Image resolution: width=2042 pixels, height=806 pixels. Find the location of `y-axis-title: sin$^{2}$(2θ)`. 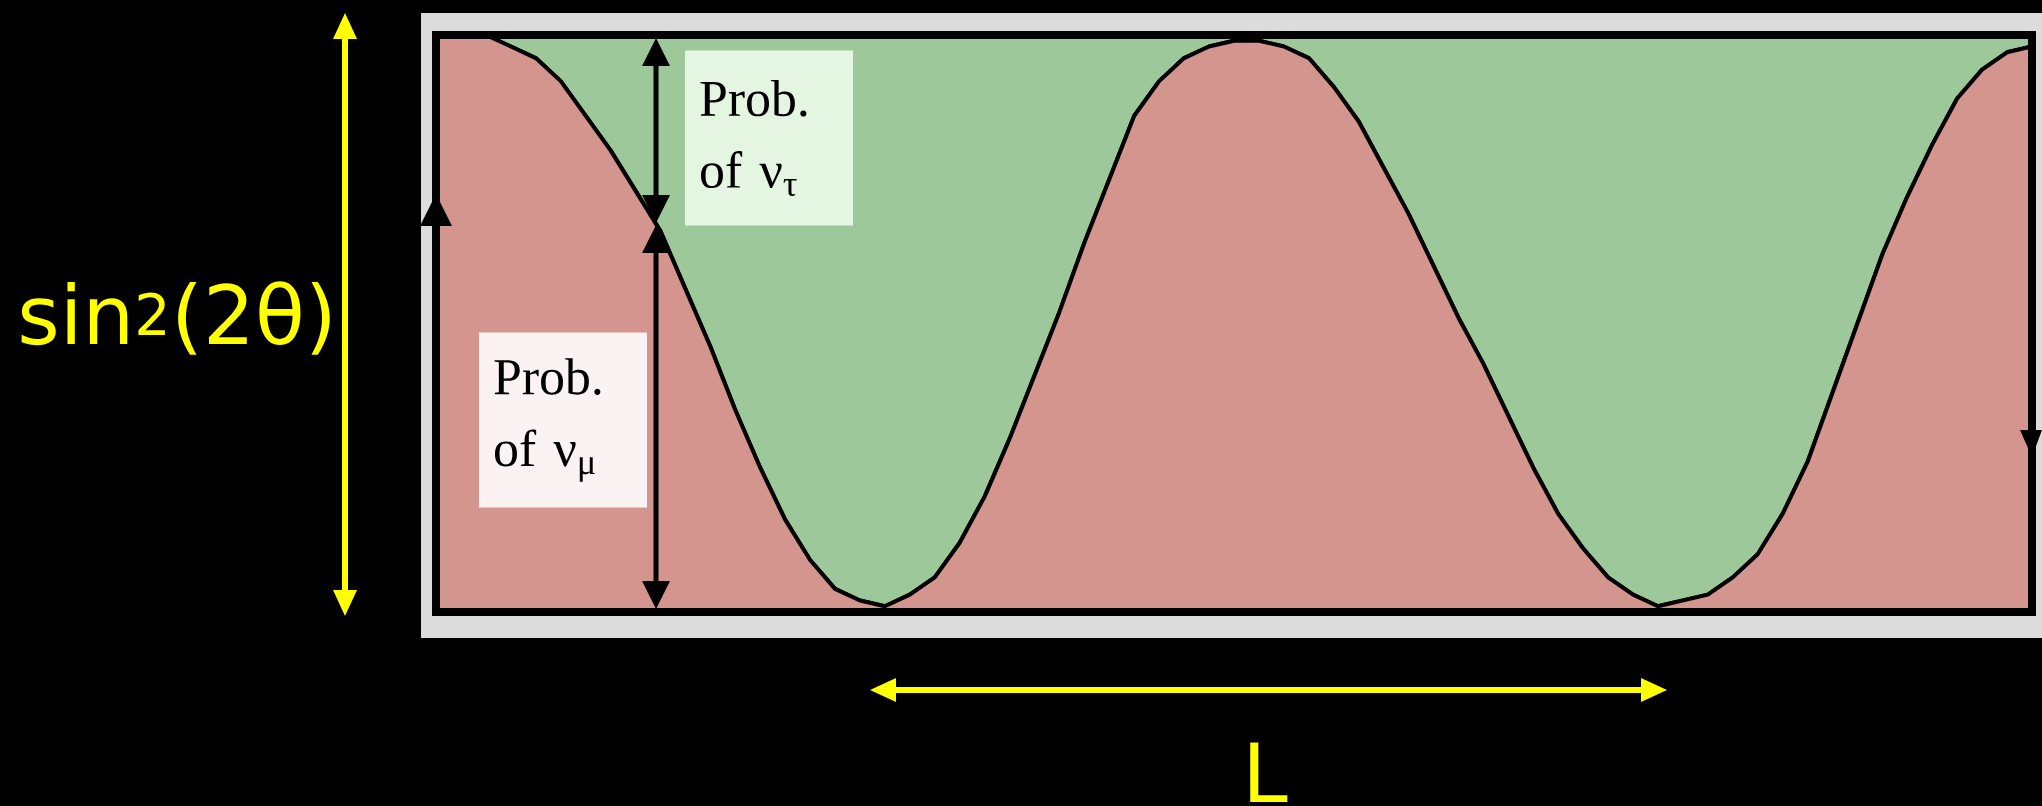

y-axis-title: sin$^{2}$(2θ) is located at coordinates (175, 318).